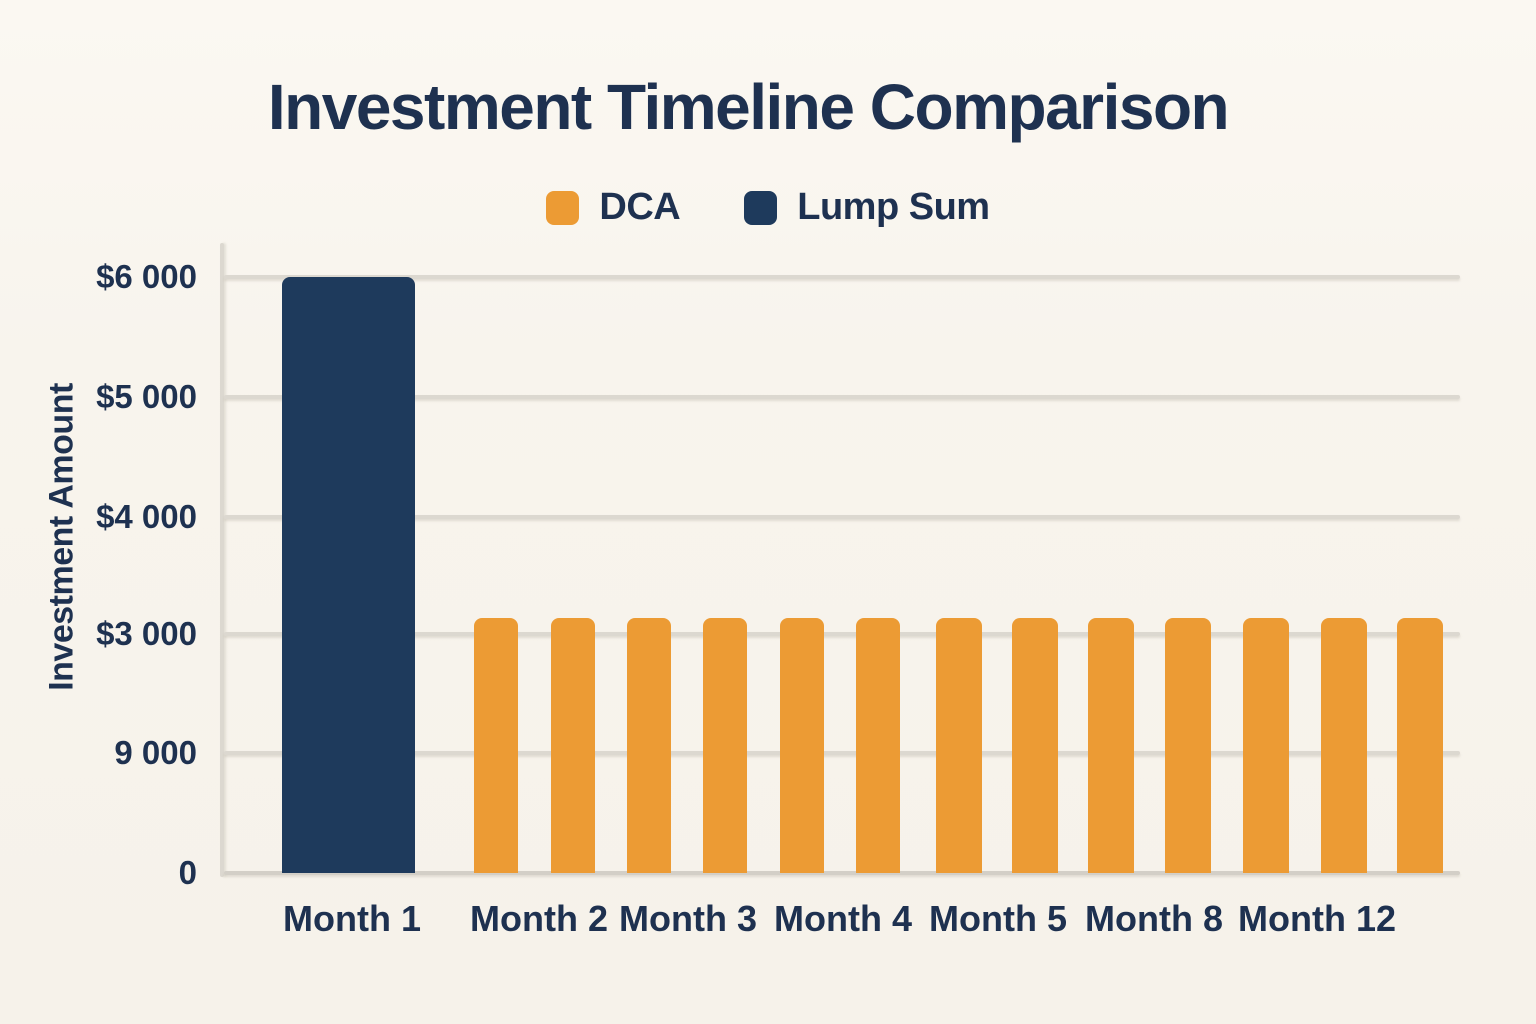 The height and width of the screenshot is (1024, 1536). Describe the element at coordinates (146, 633) in the screenshot. I see `y-tick-label: $3 000` at that location.